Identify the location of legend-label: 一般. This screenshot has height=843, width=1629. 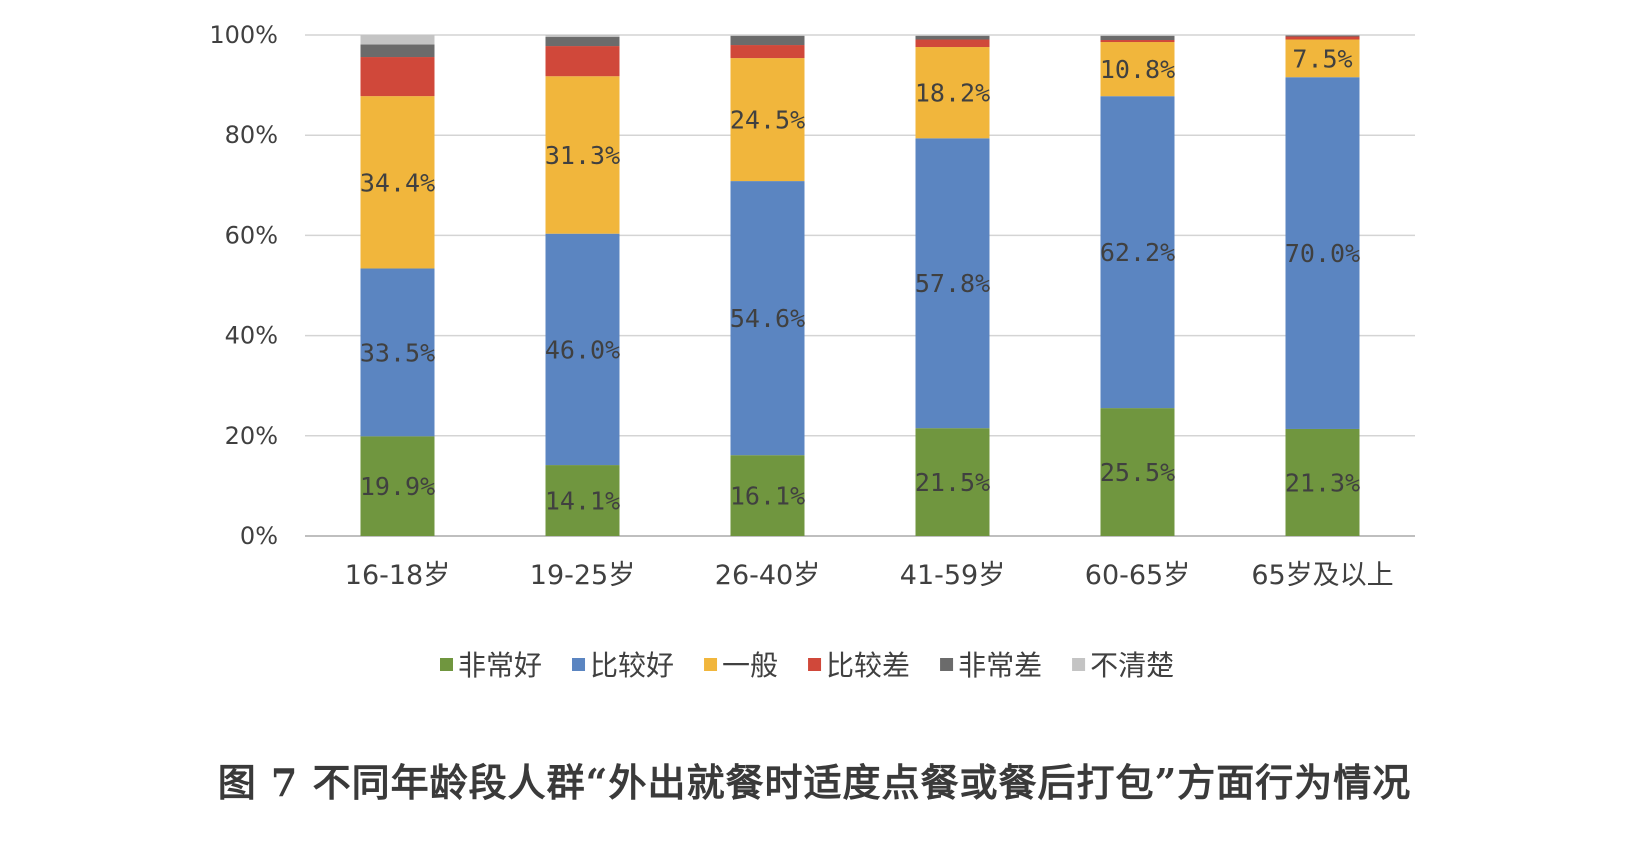
(750, 665).